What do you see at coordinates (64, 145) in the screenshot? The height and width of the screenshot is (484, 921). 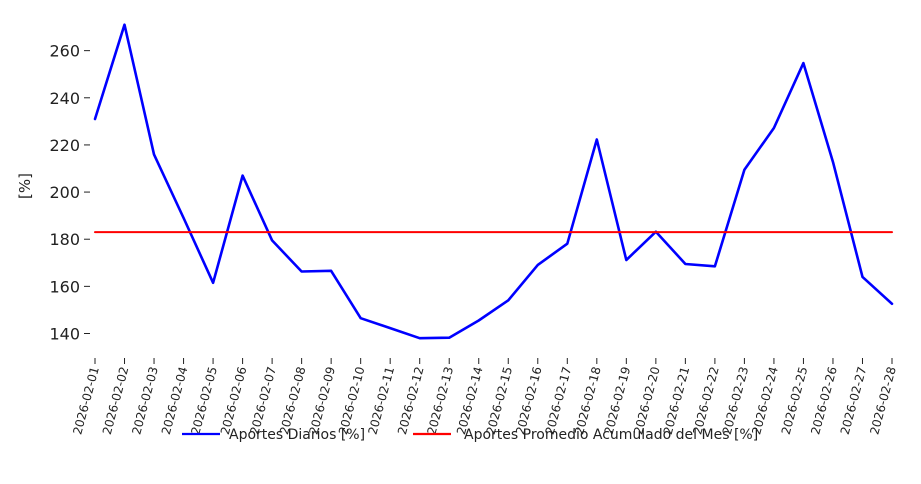 I see `y-tick-label: 220` at bounding box center [64, 145].